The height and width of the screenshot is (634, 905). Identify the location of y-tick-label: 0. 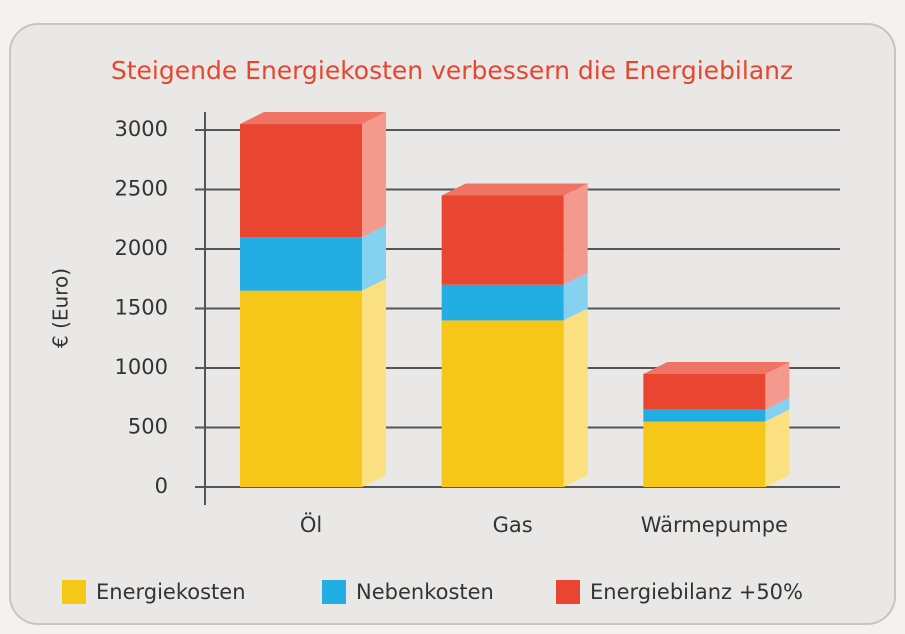
(161, 486).